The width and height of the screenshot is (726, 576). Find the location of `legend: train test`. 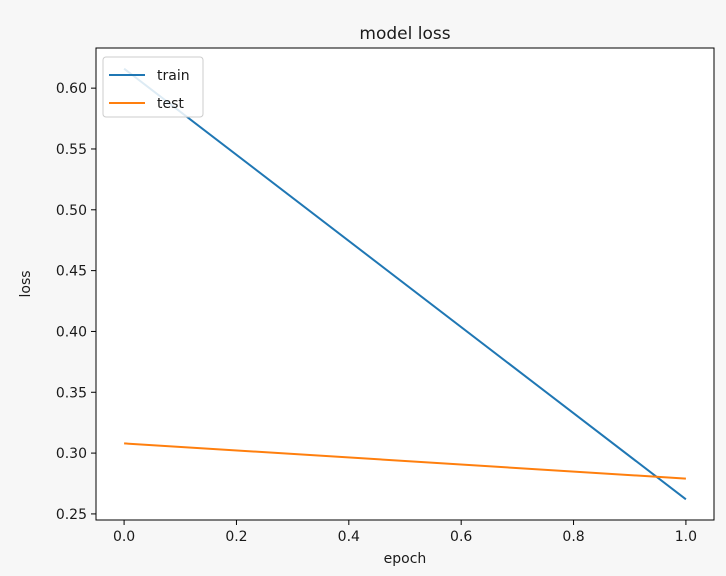

legend: train test is located at coordinates (153, 87).